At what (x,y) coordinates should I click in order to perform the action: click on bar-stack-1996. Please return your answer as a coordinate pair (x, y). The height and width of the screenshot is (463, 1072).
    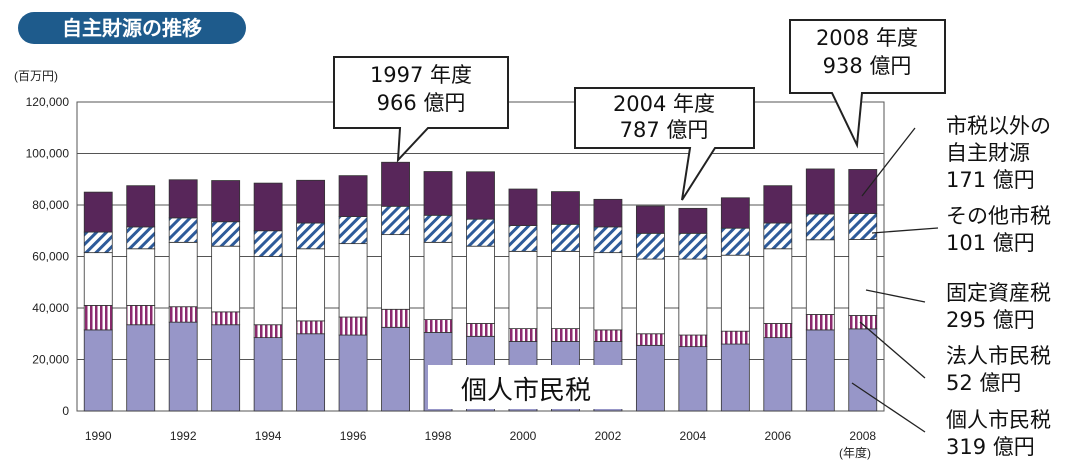
    Looking at the image, I should click on (353, 293).